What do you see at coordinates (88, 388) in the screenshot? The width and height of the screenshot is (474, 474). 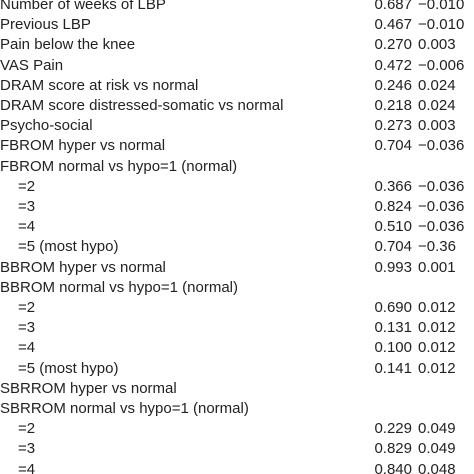 I see `row-label: SBRROM hyper vs normal` at bounding box center [88, 388].